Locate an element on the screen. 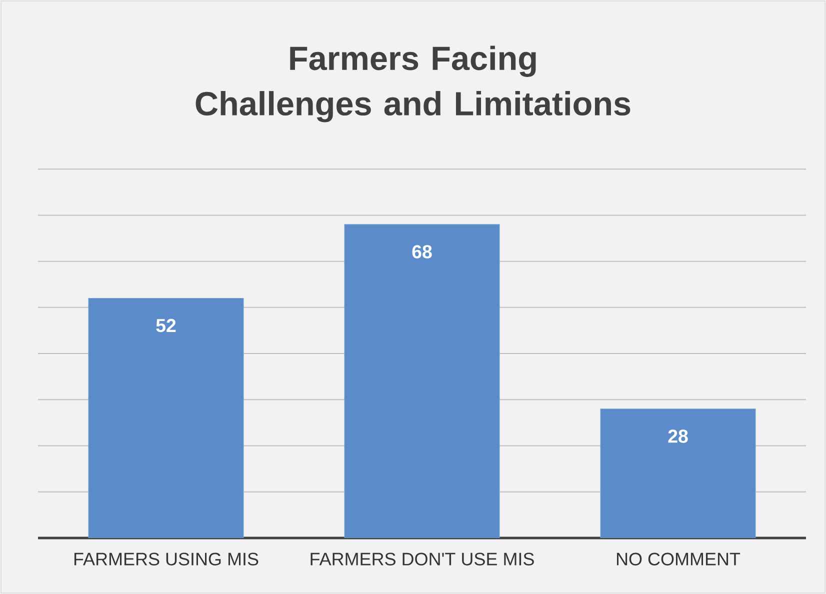 The height and width of the screenshot is (594, 826). x-tick-label: FARMERS DON'T USE MIS is located at coordinates (422, 559).